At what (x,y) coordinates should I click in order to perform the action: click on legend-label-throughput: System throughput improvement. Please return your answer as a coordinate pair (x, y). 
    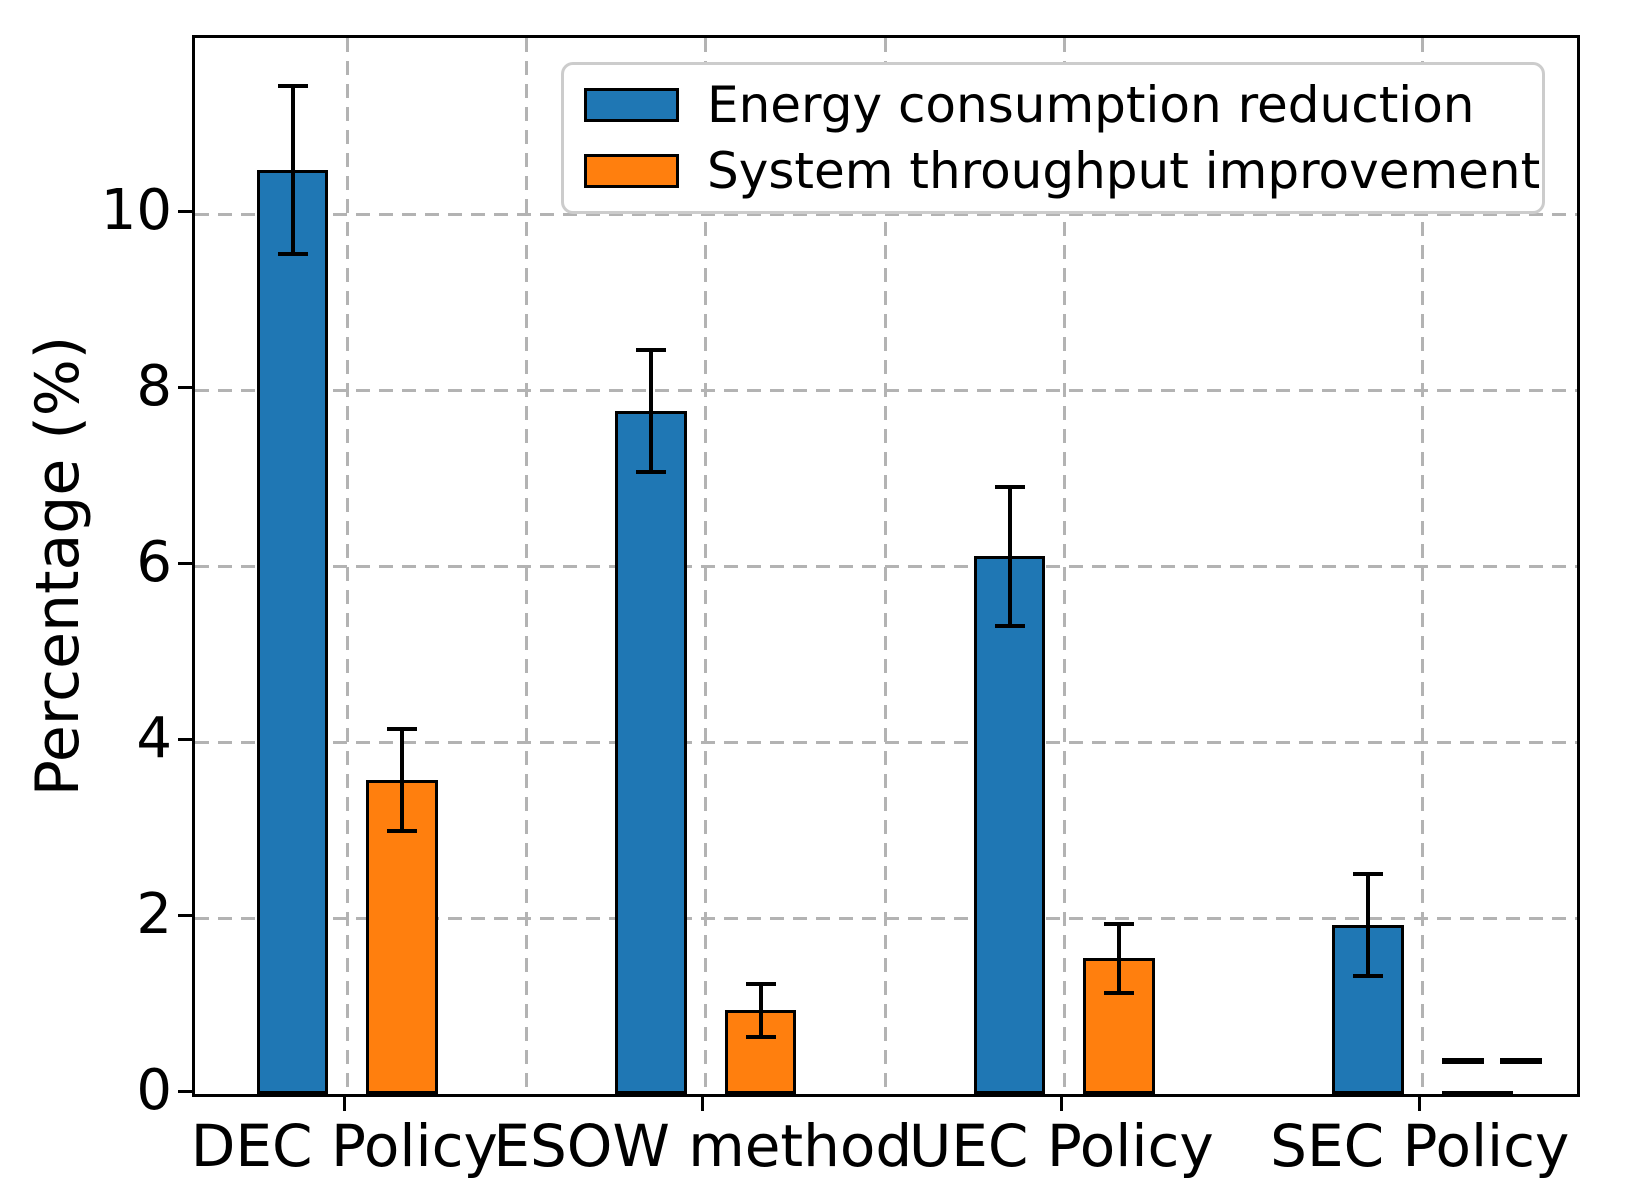
    Looking at the image, I should click on (1124, 170).